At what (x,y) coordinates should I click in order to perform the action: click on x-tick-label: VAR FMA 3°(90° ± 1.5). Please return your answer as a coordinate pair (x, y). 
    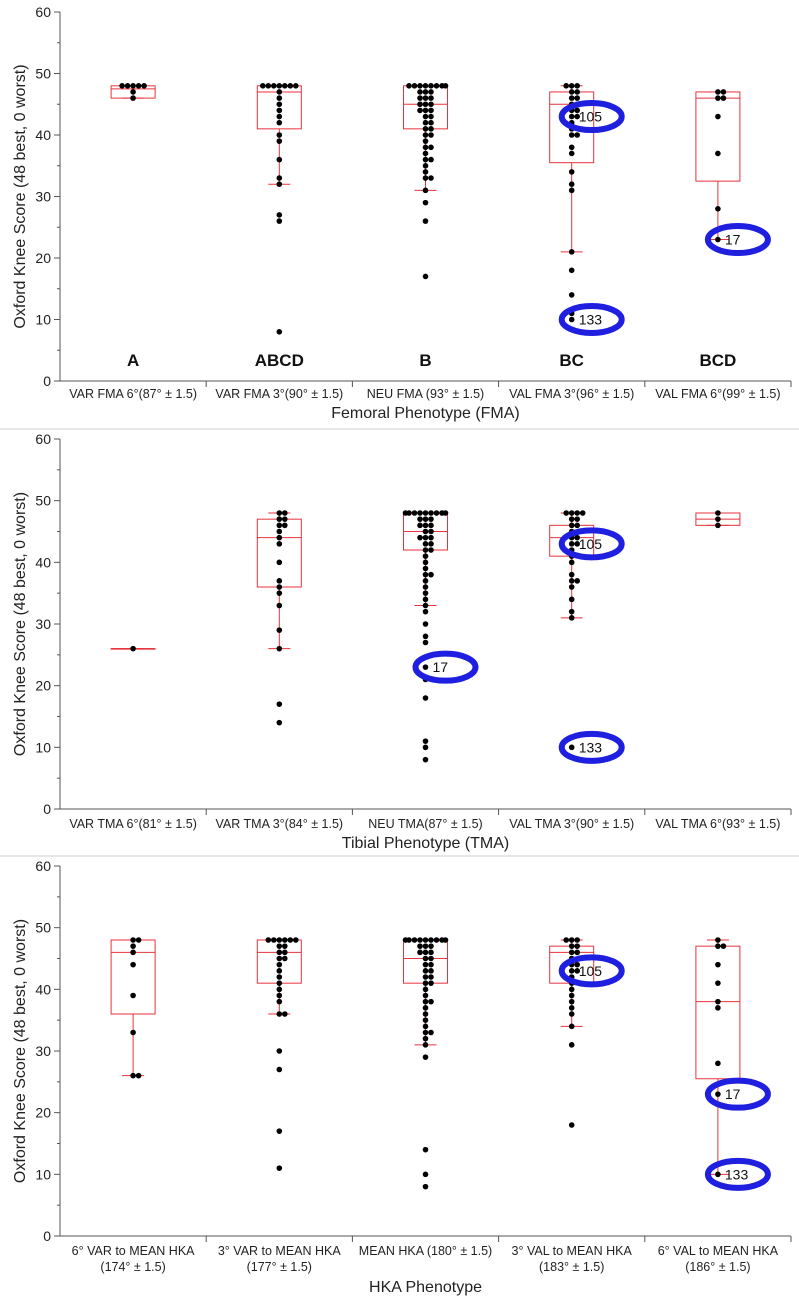
    Looking at the image, I should click on (279, 394).